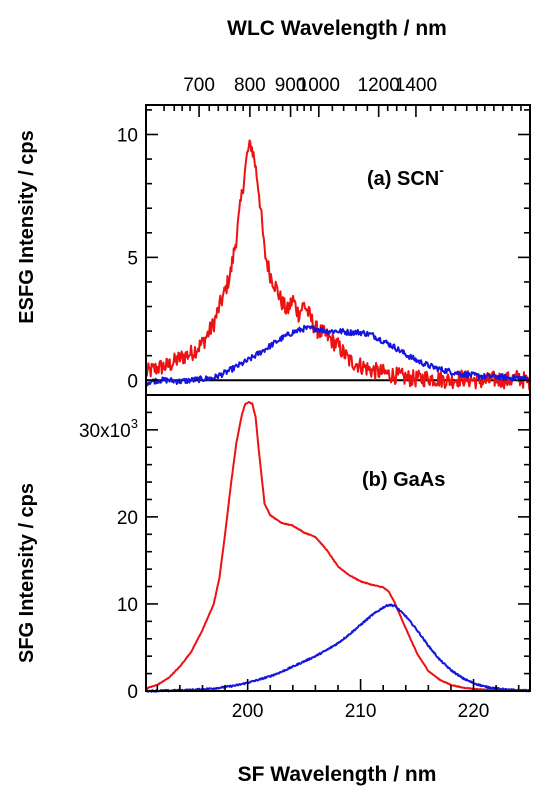  Describe the element at coordinates (127, 135) in the screenshot. I see `top-y-tick-label: 10` at that location.